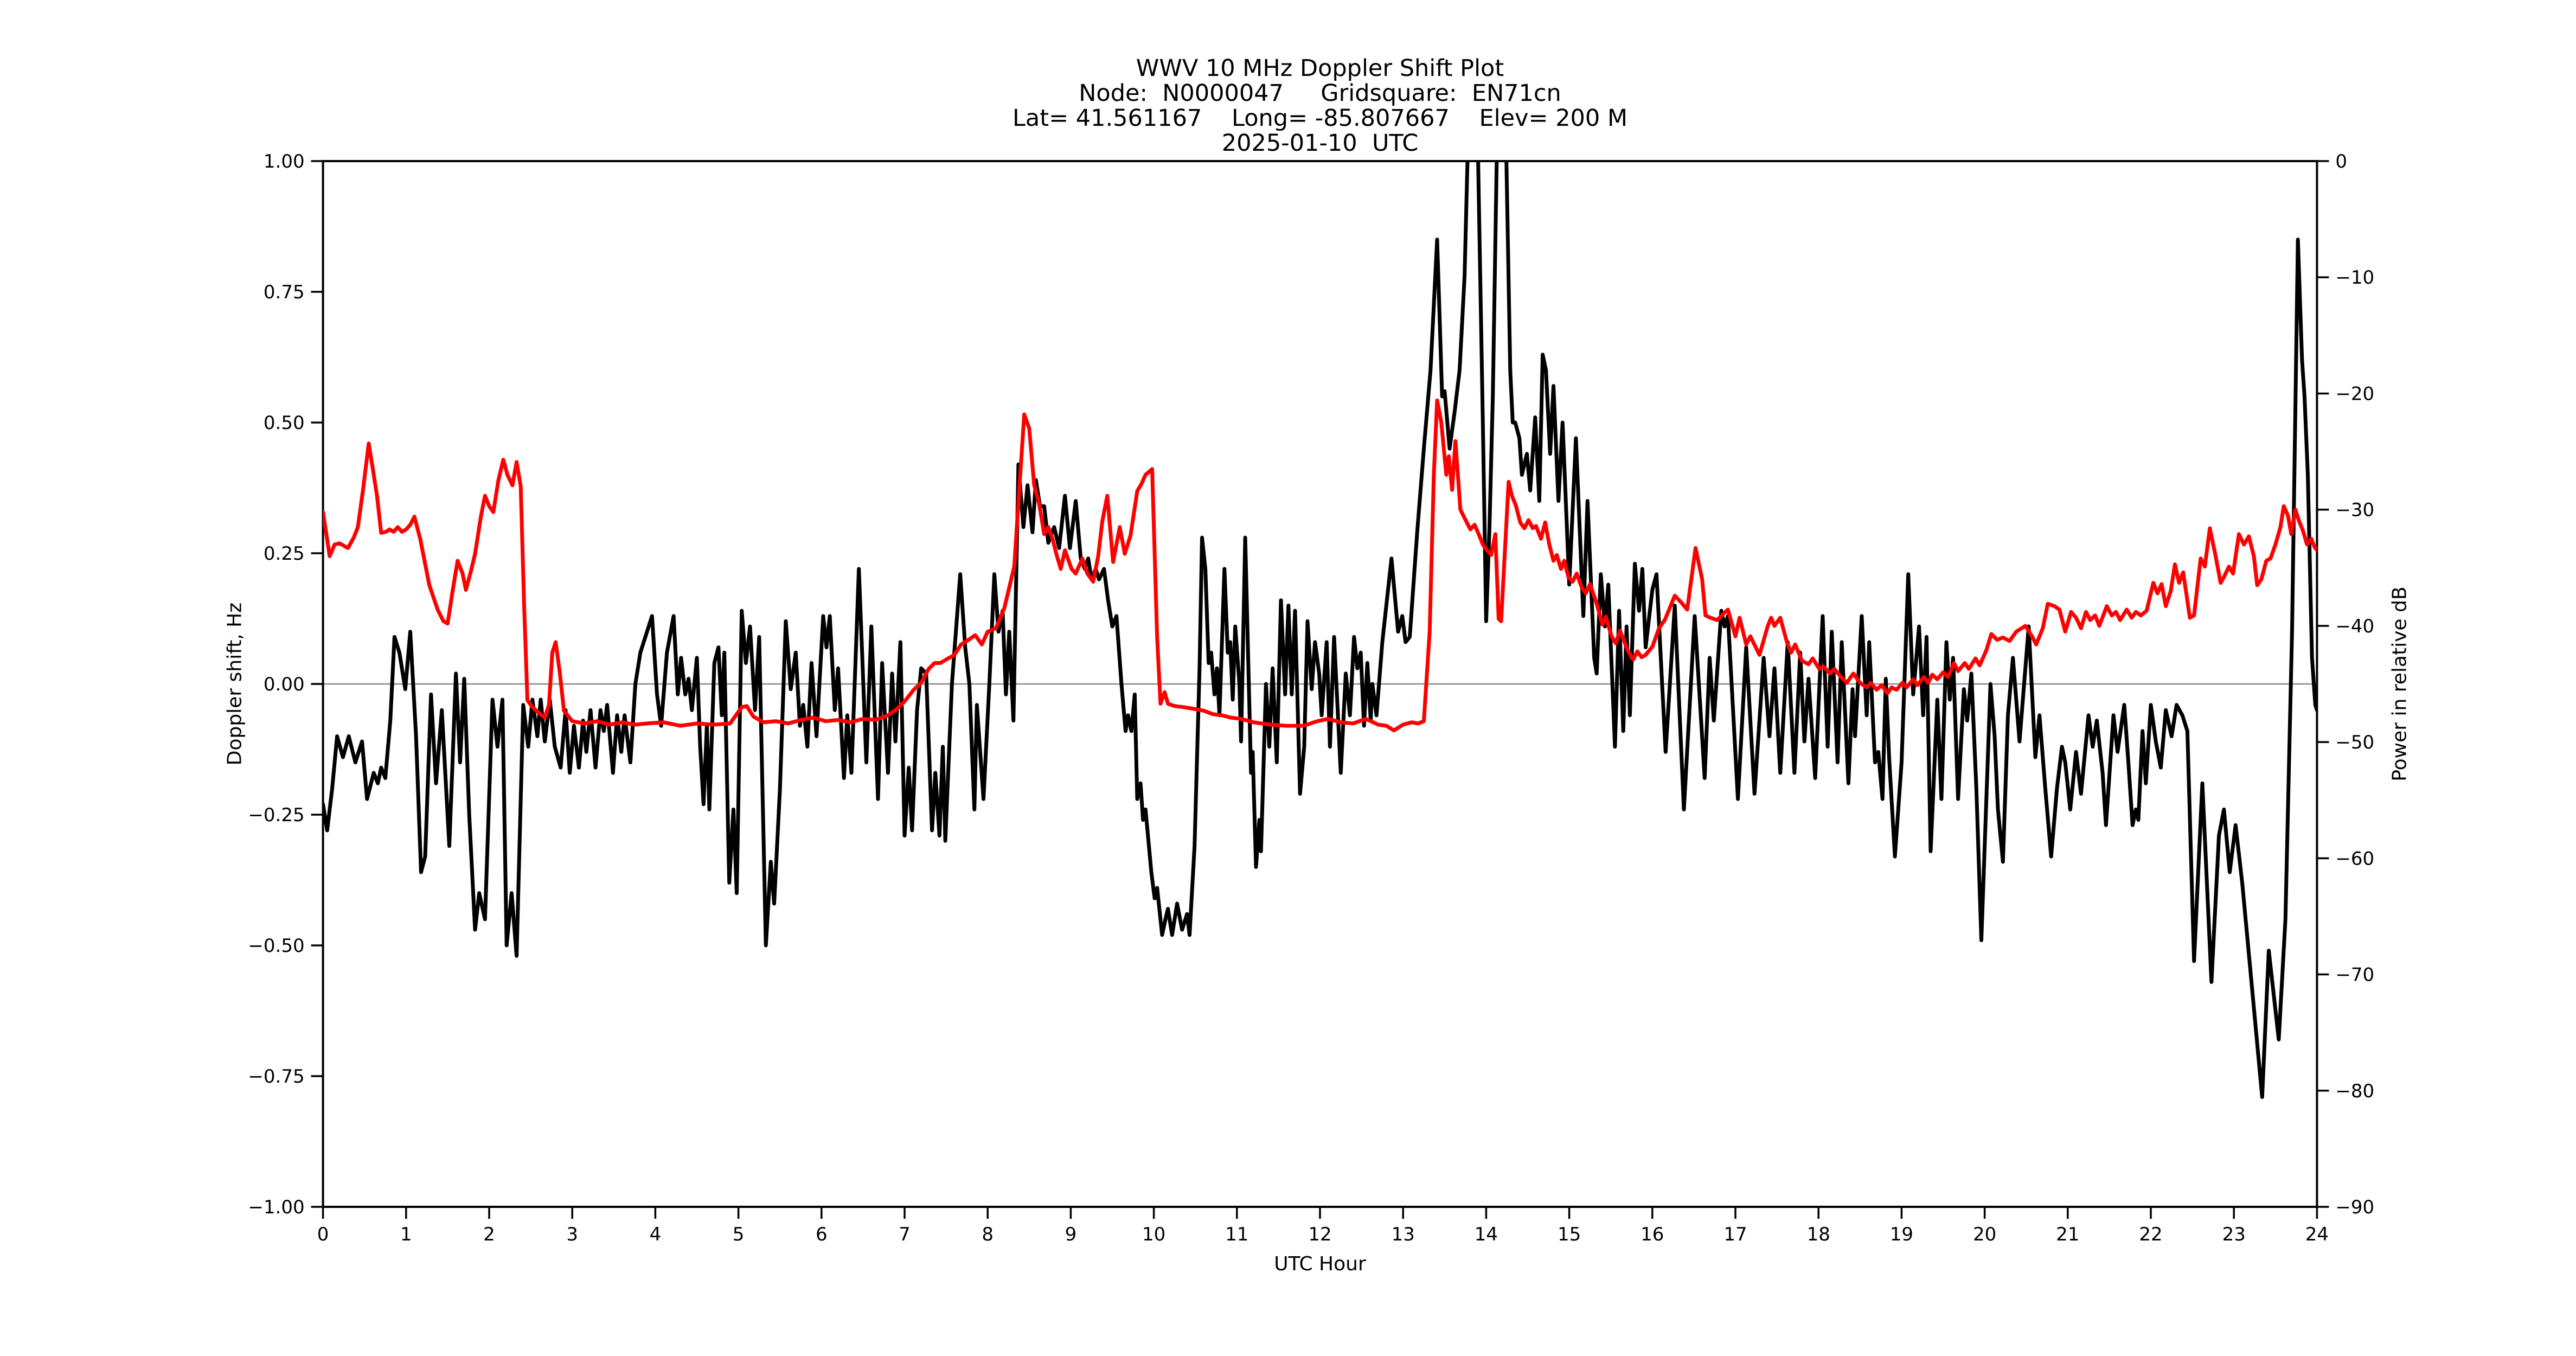  I want to click on x-axis-tick-label: 9, so click(1071, 1234).